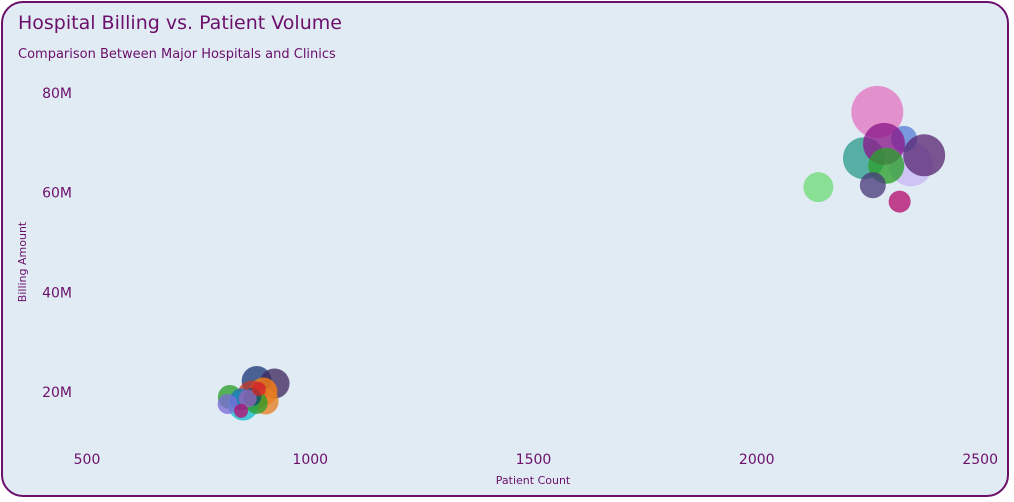 Image resolution: width=1014 pixels, height=502 pixels. What do you see at coordinates (980, 460) in the screenshot?
I see `x-tick-label: 2500` at bounding box center [980, 460].